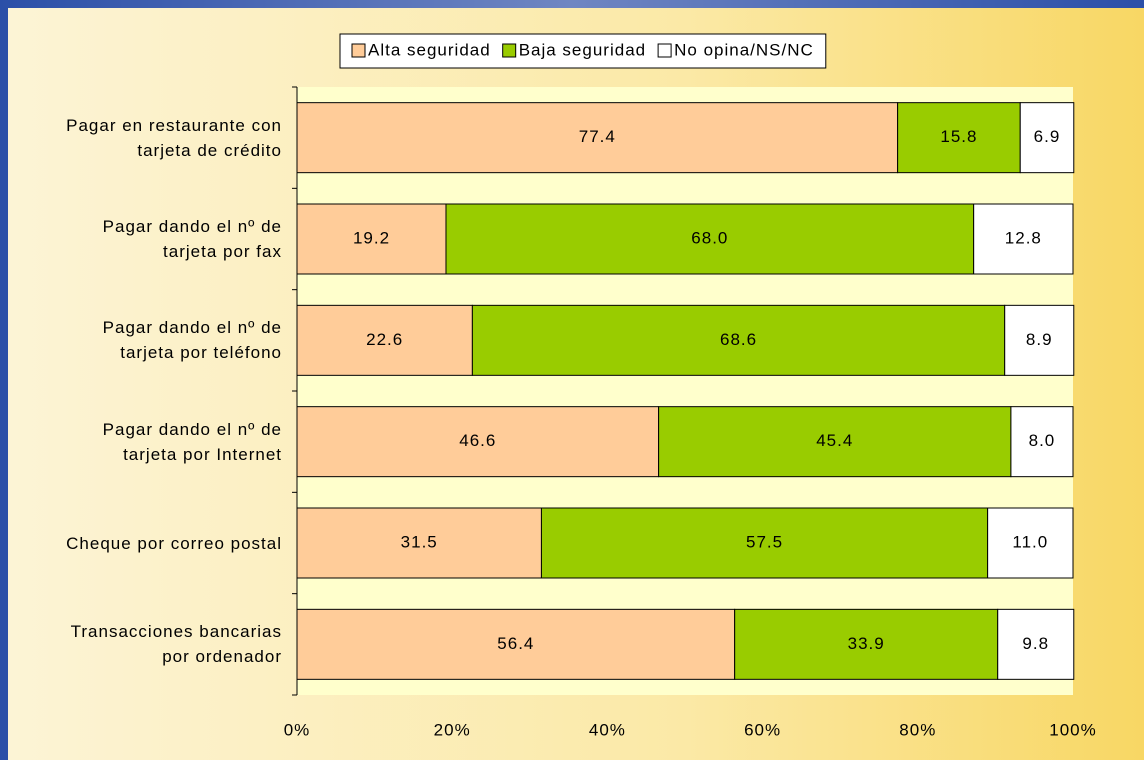  I want to click on x-tick-label: 0%, so click(297, 729).